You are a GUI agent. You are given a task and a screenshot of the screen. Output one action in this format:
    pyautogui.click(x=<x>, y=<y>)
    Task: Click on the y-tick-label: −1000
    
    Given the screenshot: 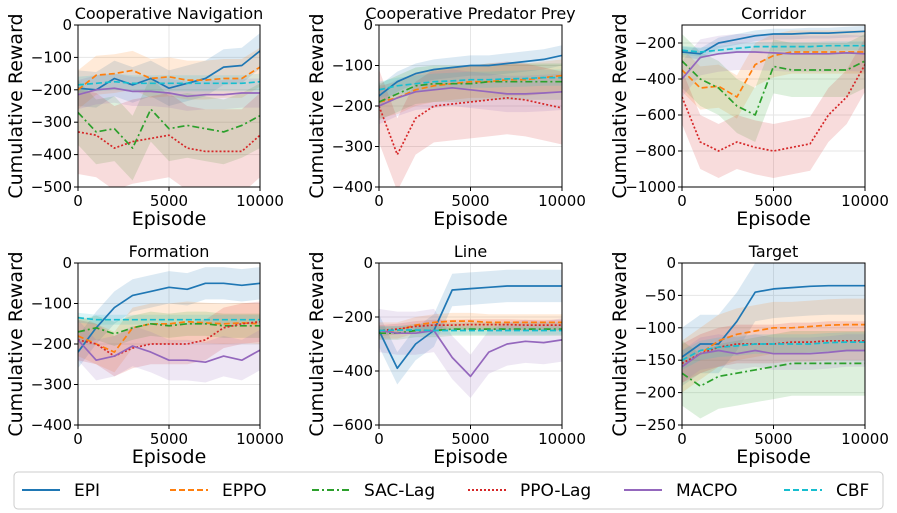 What is the action you would take?
    pyautogui.click(x=650, y=187)
    